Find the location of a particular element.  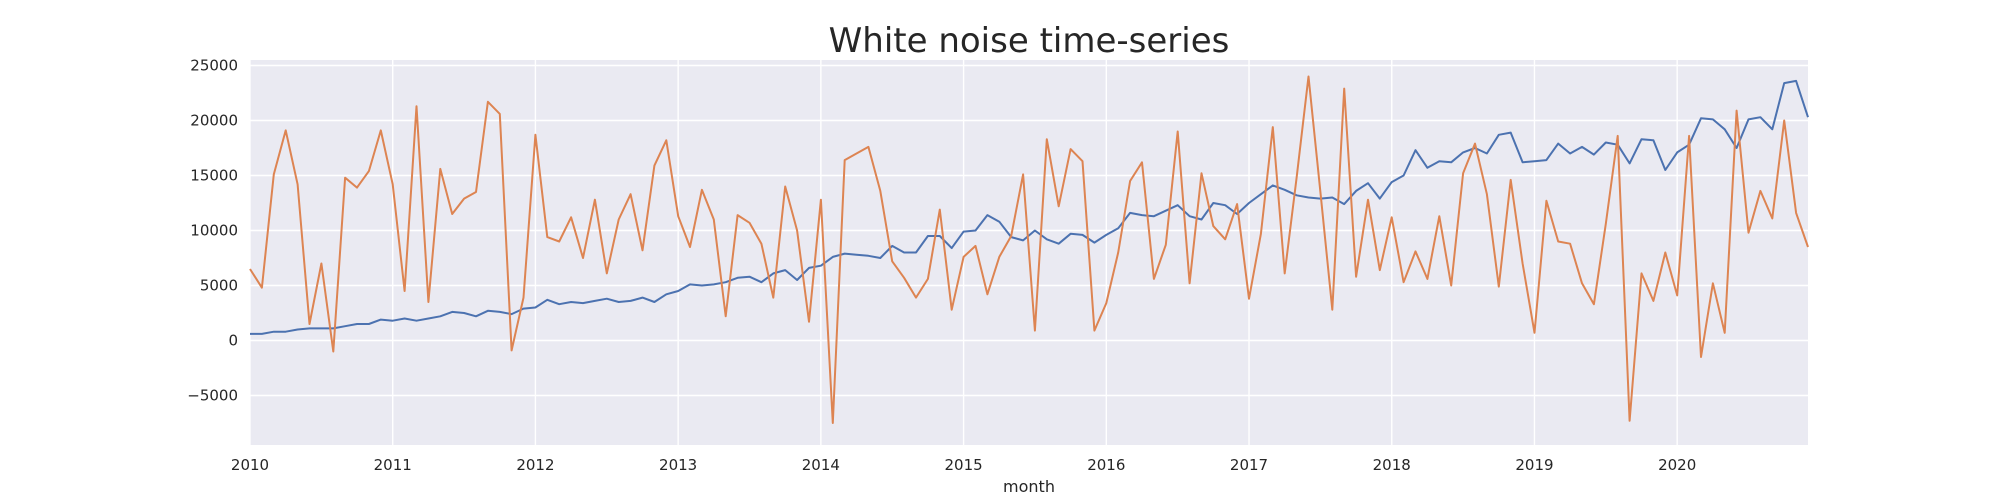

y-tick-labels: −5000 0 5000 10000 15000 20000 25000 is located at coordinates (212, 231).